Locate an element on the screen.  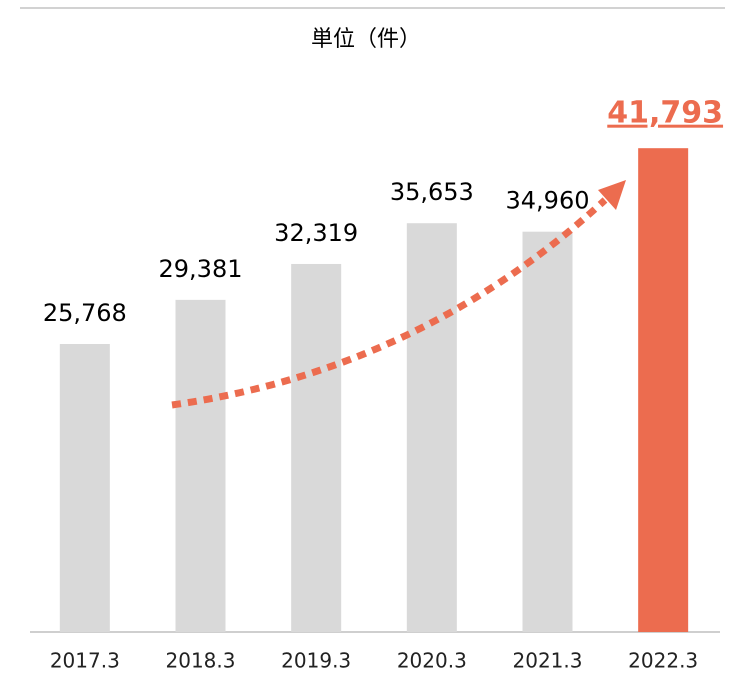
x-tick-label: 2017.3 is located at coordinates (85, 661).